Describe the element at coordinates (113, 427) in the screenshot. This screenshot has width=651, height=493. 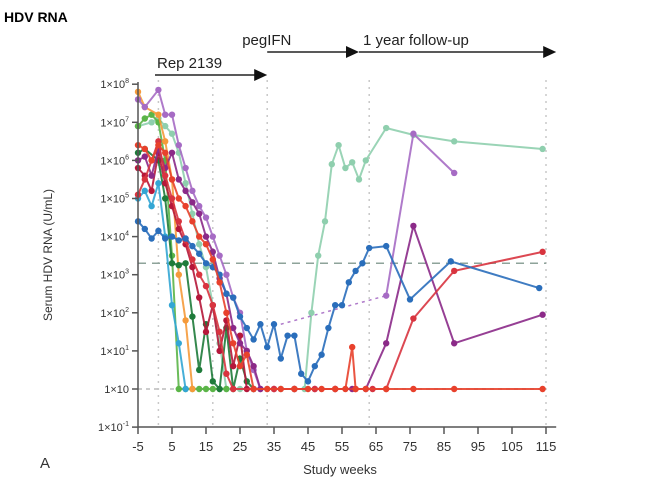
I see `y-tick-label: 1×10⁻¹` at that location.